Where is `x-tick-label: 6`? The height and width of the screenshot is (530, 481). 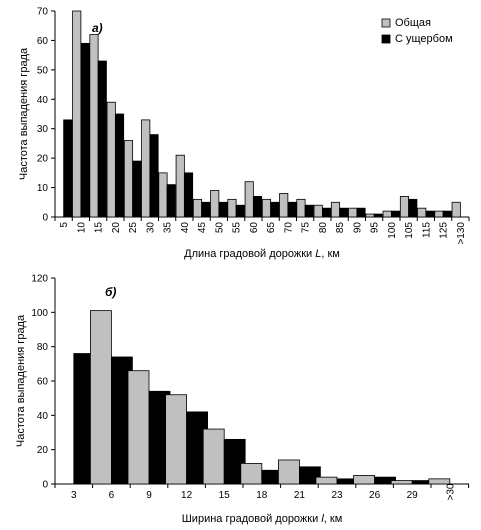 x-tick-label: 6 is located at coordinates (112, 495).